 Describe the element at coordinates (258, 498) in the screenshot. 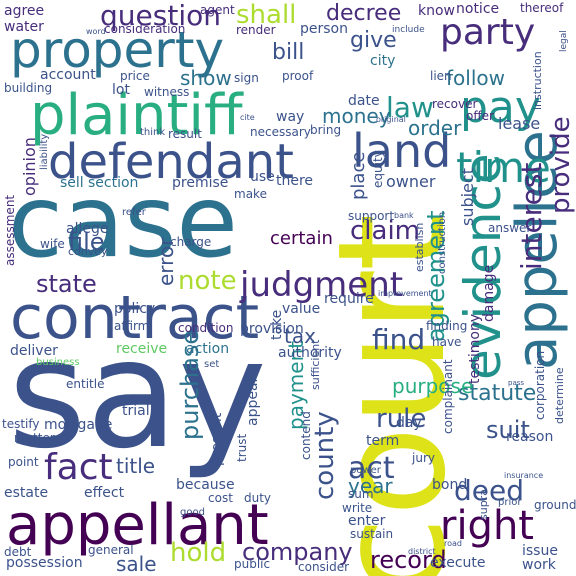

I see `word-duty: duty` at that location.